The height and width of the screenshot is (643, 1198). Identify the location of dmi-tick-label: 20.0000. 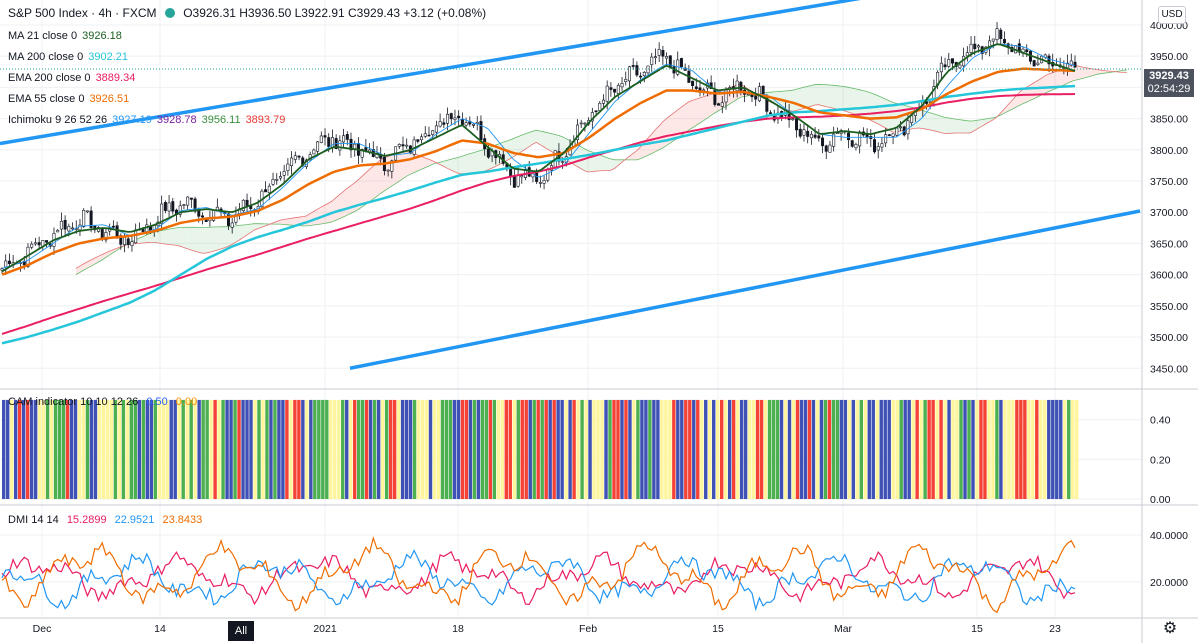
(1169, 583).